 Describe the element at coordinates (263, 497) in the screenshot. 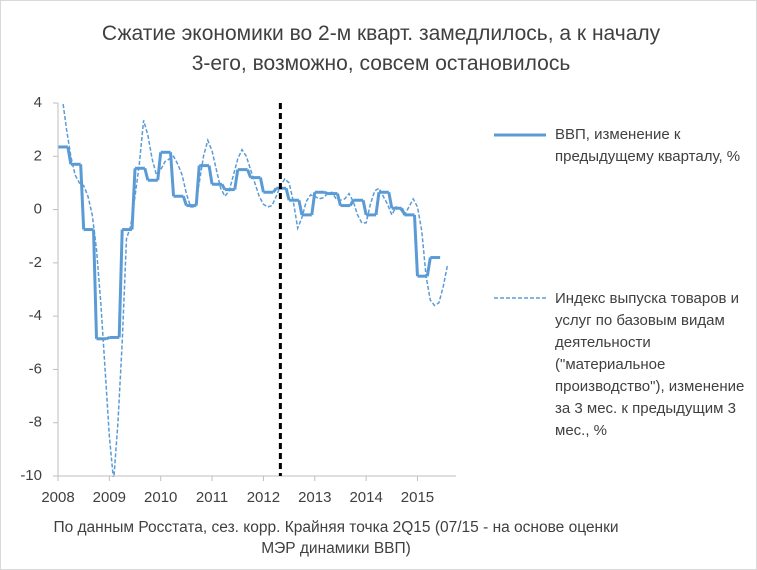

I see `x-tick-label: 2012` at that location.